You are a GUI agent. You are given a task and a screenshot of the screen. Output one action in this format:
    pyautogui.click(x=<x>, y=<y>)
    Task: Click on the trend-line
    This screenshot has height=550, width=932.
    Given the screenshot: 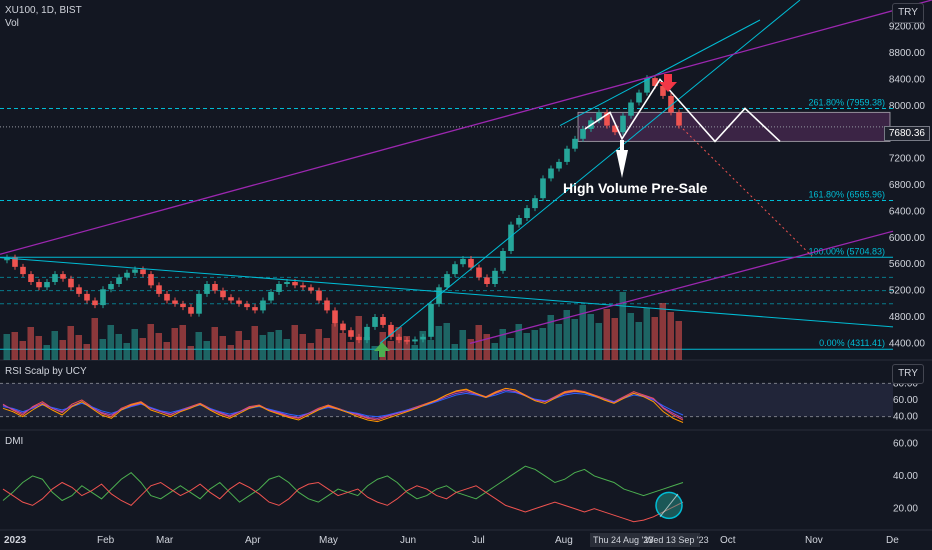 What is the action you would take?
    pyautogui.click(x=447, y=292)
    